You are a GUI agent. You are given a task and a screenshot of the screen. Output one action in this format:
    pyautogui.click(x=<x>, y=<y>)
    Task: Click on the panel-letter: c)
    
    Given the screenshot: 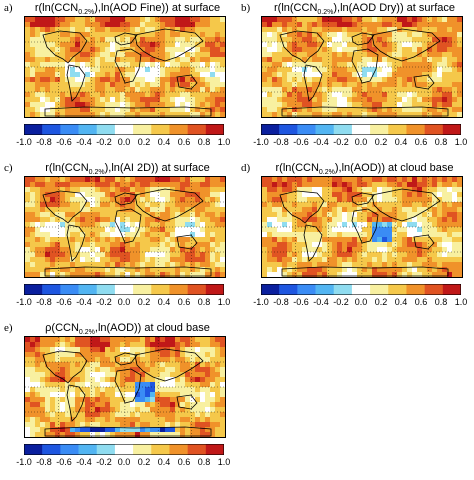 What is the action you would take?
    pyautogui.click(x=8, y=168)
    